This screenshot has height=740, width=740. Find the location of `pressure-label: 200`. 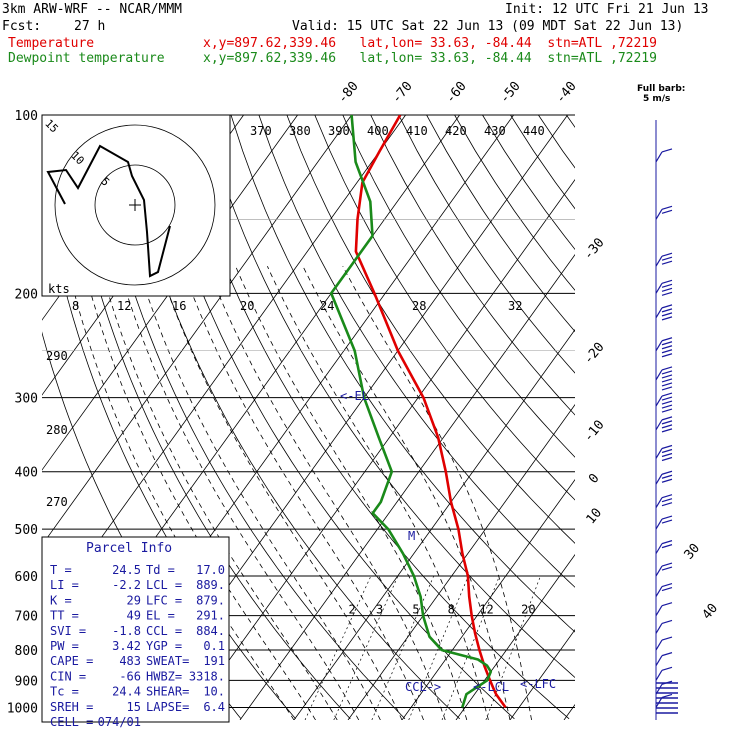

pressure-label: 200 is located at coordinates (26, 294).